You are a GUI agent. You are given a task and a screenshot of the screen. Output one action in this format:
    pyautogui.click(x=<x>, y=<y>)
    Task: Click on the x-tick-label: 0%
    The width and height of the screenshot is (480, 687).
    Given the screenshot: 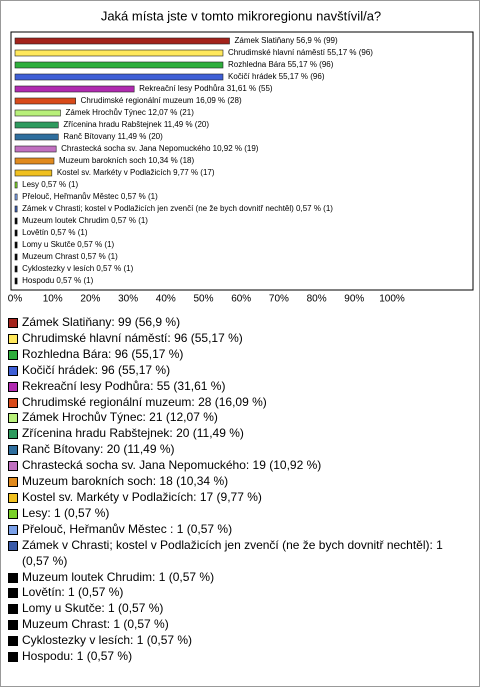 What is the action you would take?
    pyautogui.click(x=15, y=299)
    